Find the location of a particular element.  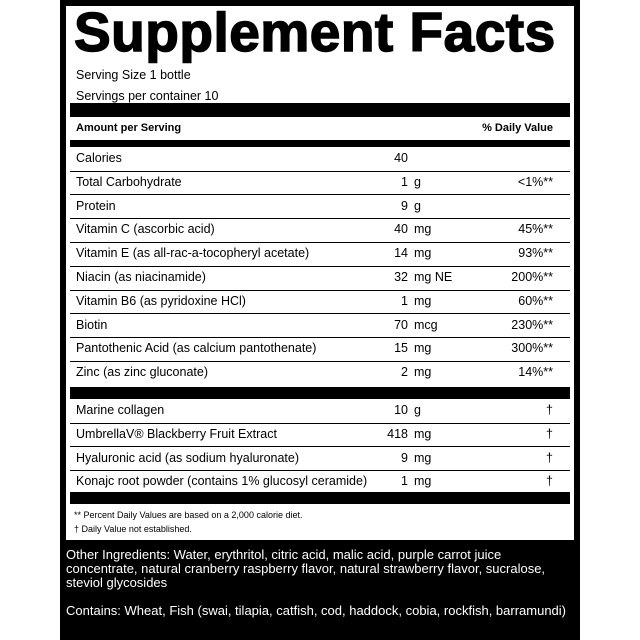

nutrient-name: UmbrellaV® Blackberry Fruit Extract is located at coordinates (176, 433).